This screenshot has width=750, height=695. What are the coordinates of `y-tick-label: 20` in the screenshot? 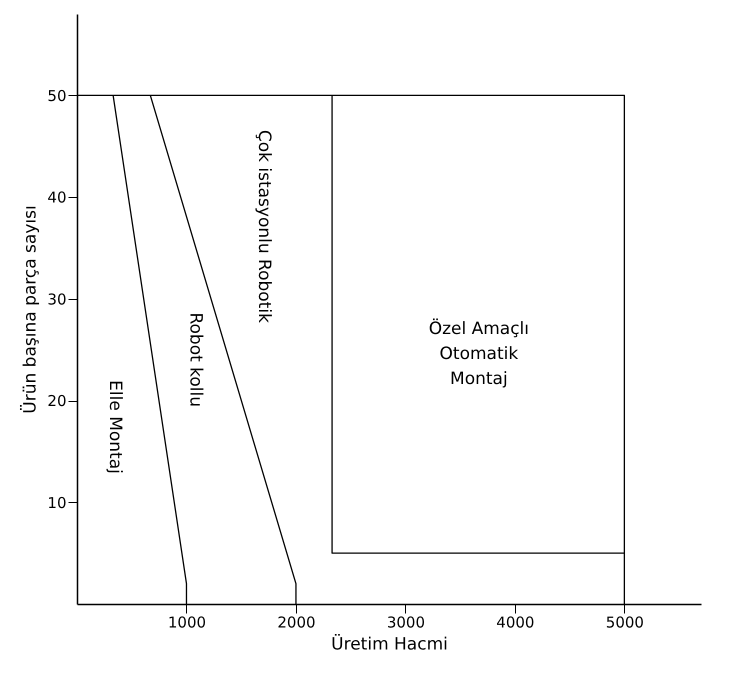 It's located at (56, 401).